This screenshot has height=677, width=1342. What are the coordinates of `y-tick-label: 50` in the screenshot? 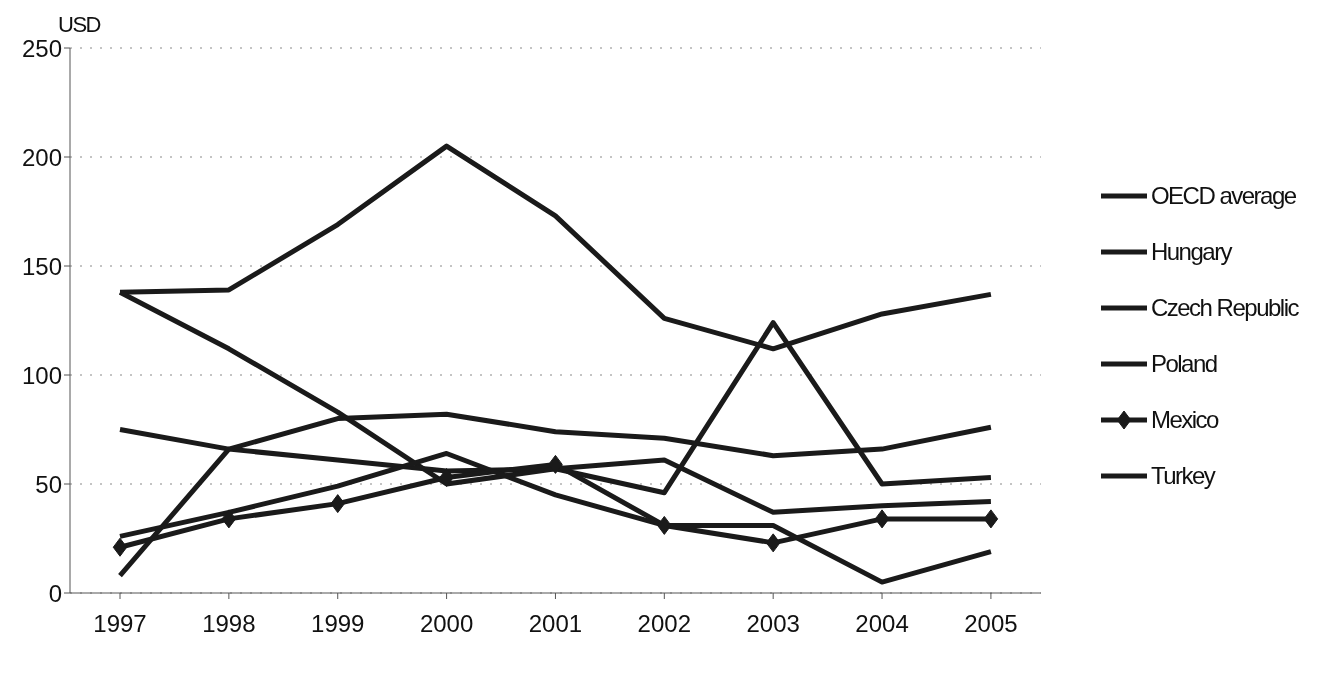 It's located at (48, 484).